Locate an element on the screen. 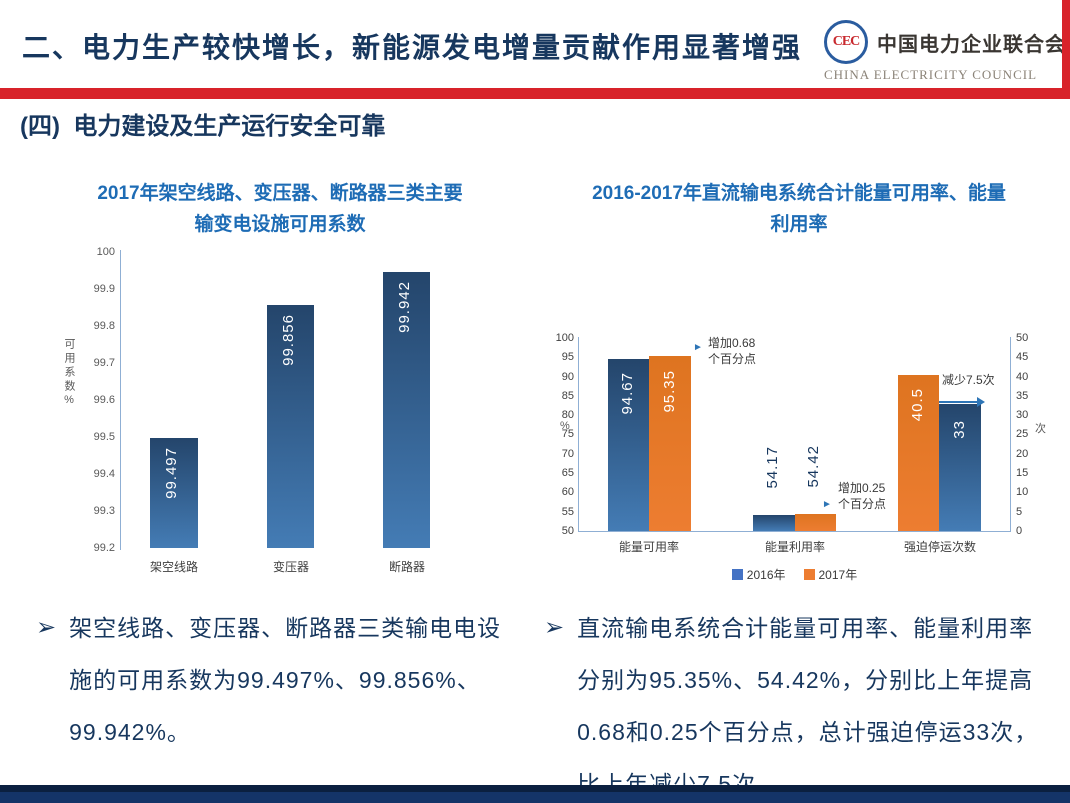 Image resolution: width=1070 pixels, height=803 pixels. legend-item-2017: 2017年 is located at coordinates (830, 574).